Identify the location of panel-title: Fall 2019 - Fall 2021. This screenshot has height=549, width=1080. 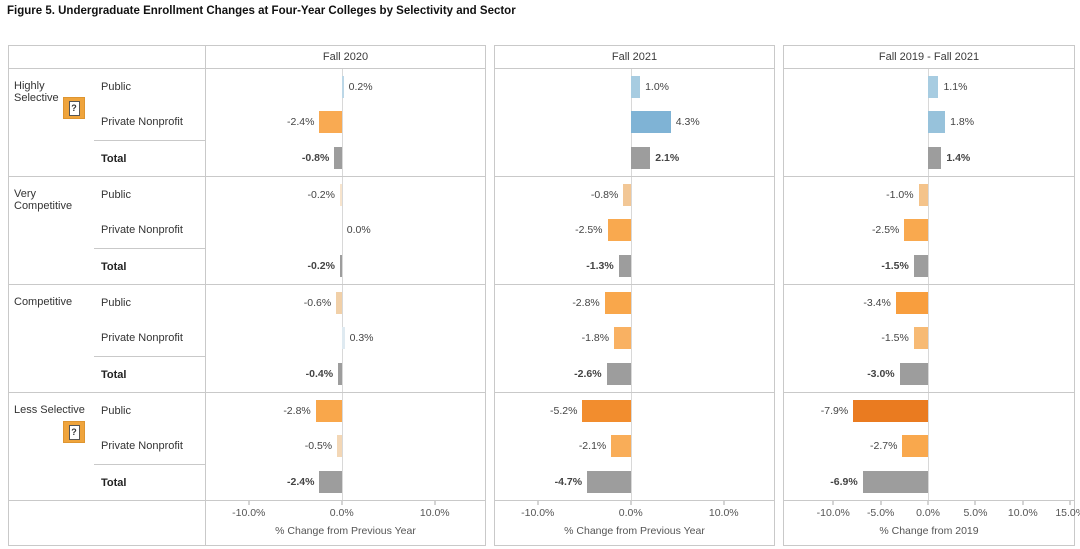
(929, 56).